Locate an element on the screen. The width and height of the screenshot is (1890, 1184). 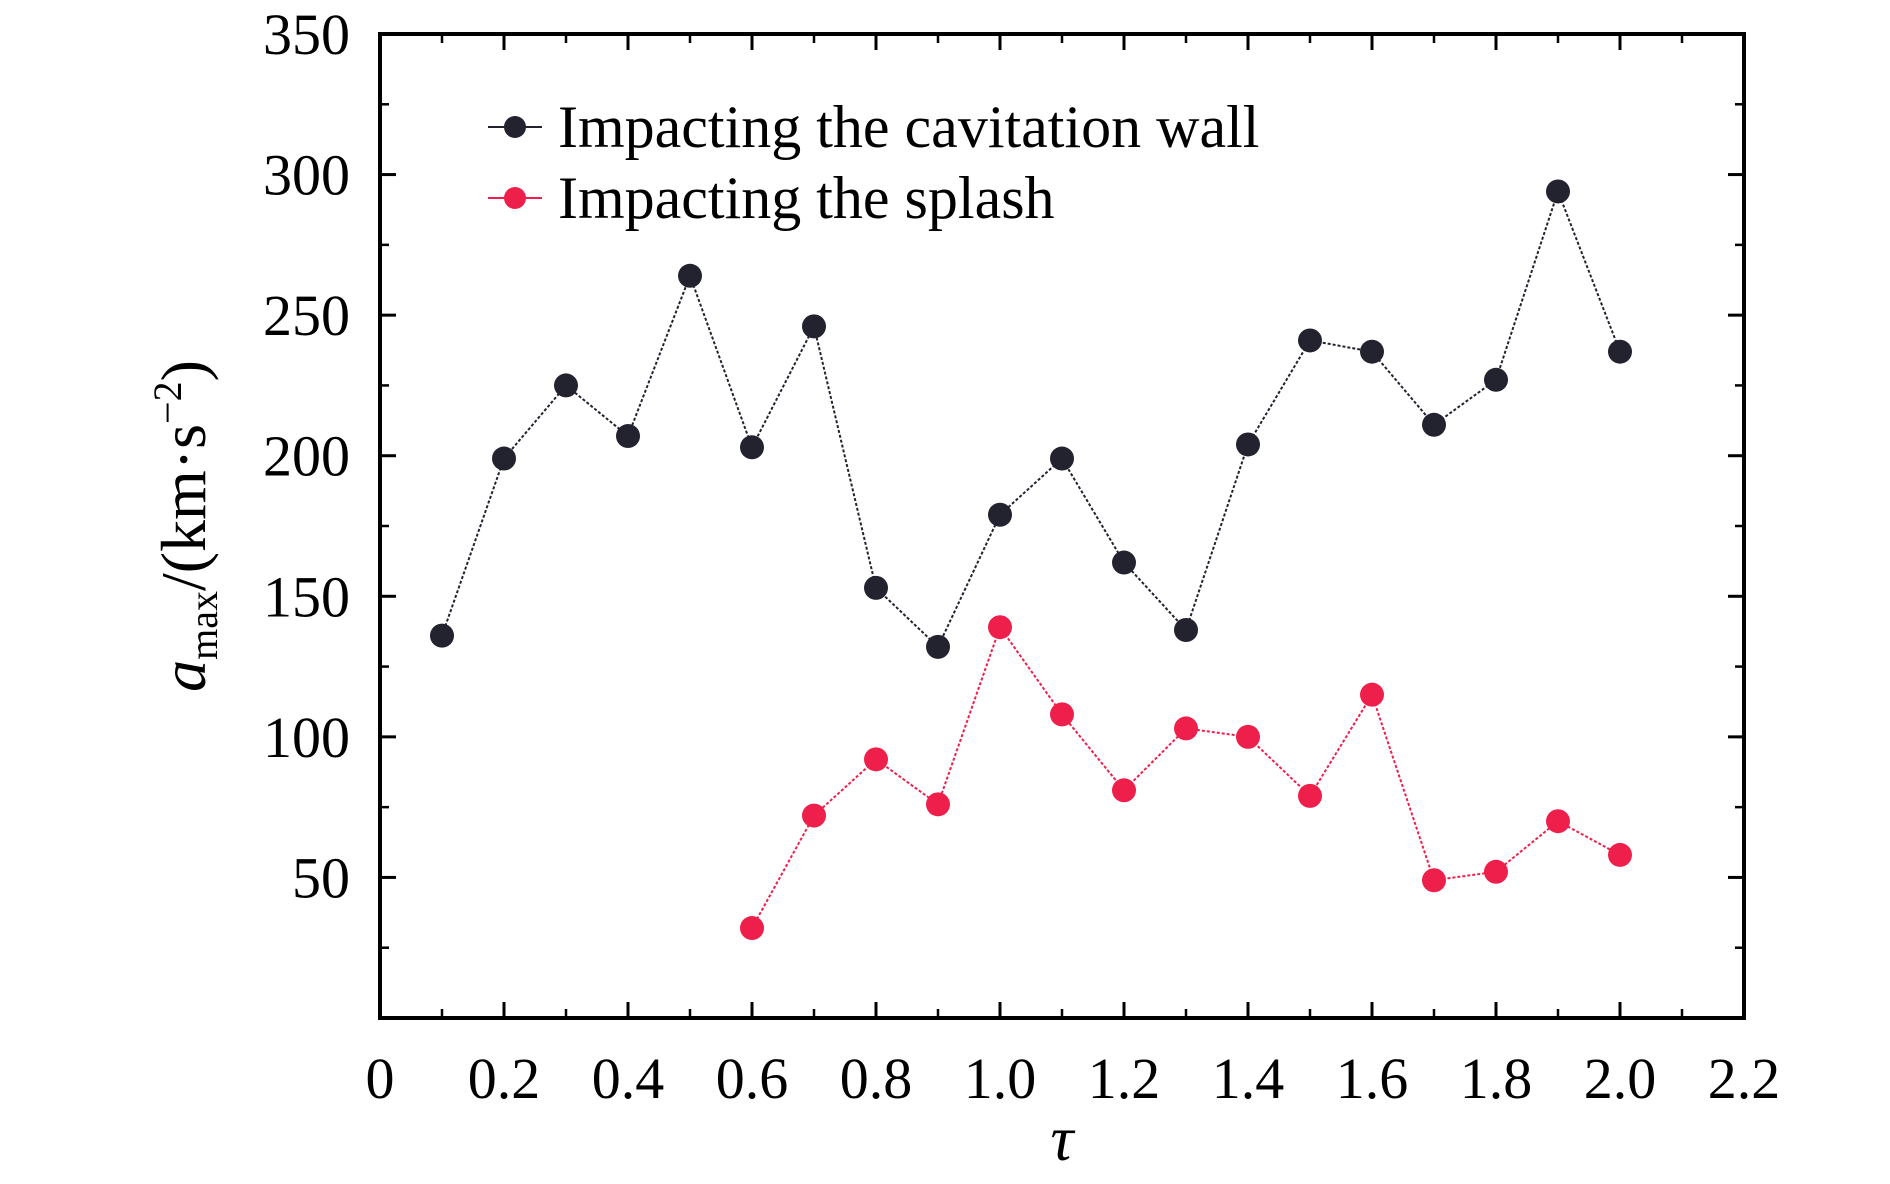
y-tick-label: 200 is located at coordinates (306, 456).